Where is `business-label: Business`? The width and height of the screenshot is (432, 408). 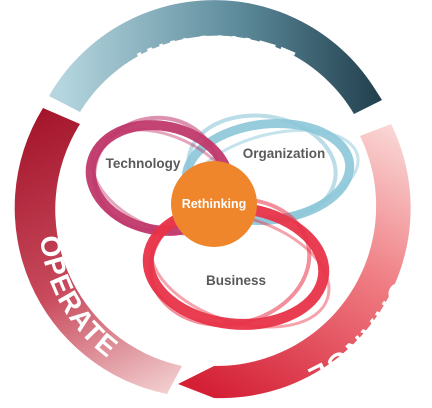
business-label: Business is located at coordinates (236, 280).